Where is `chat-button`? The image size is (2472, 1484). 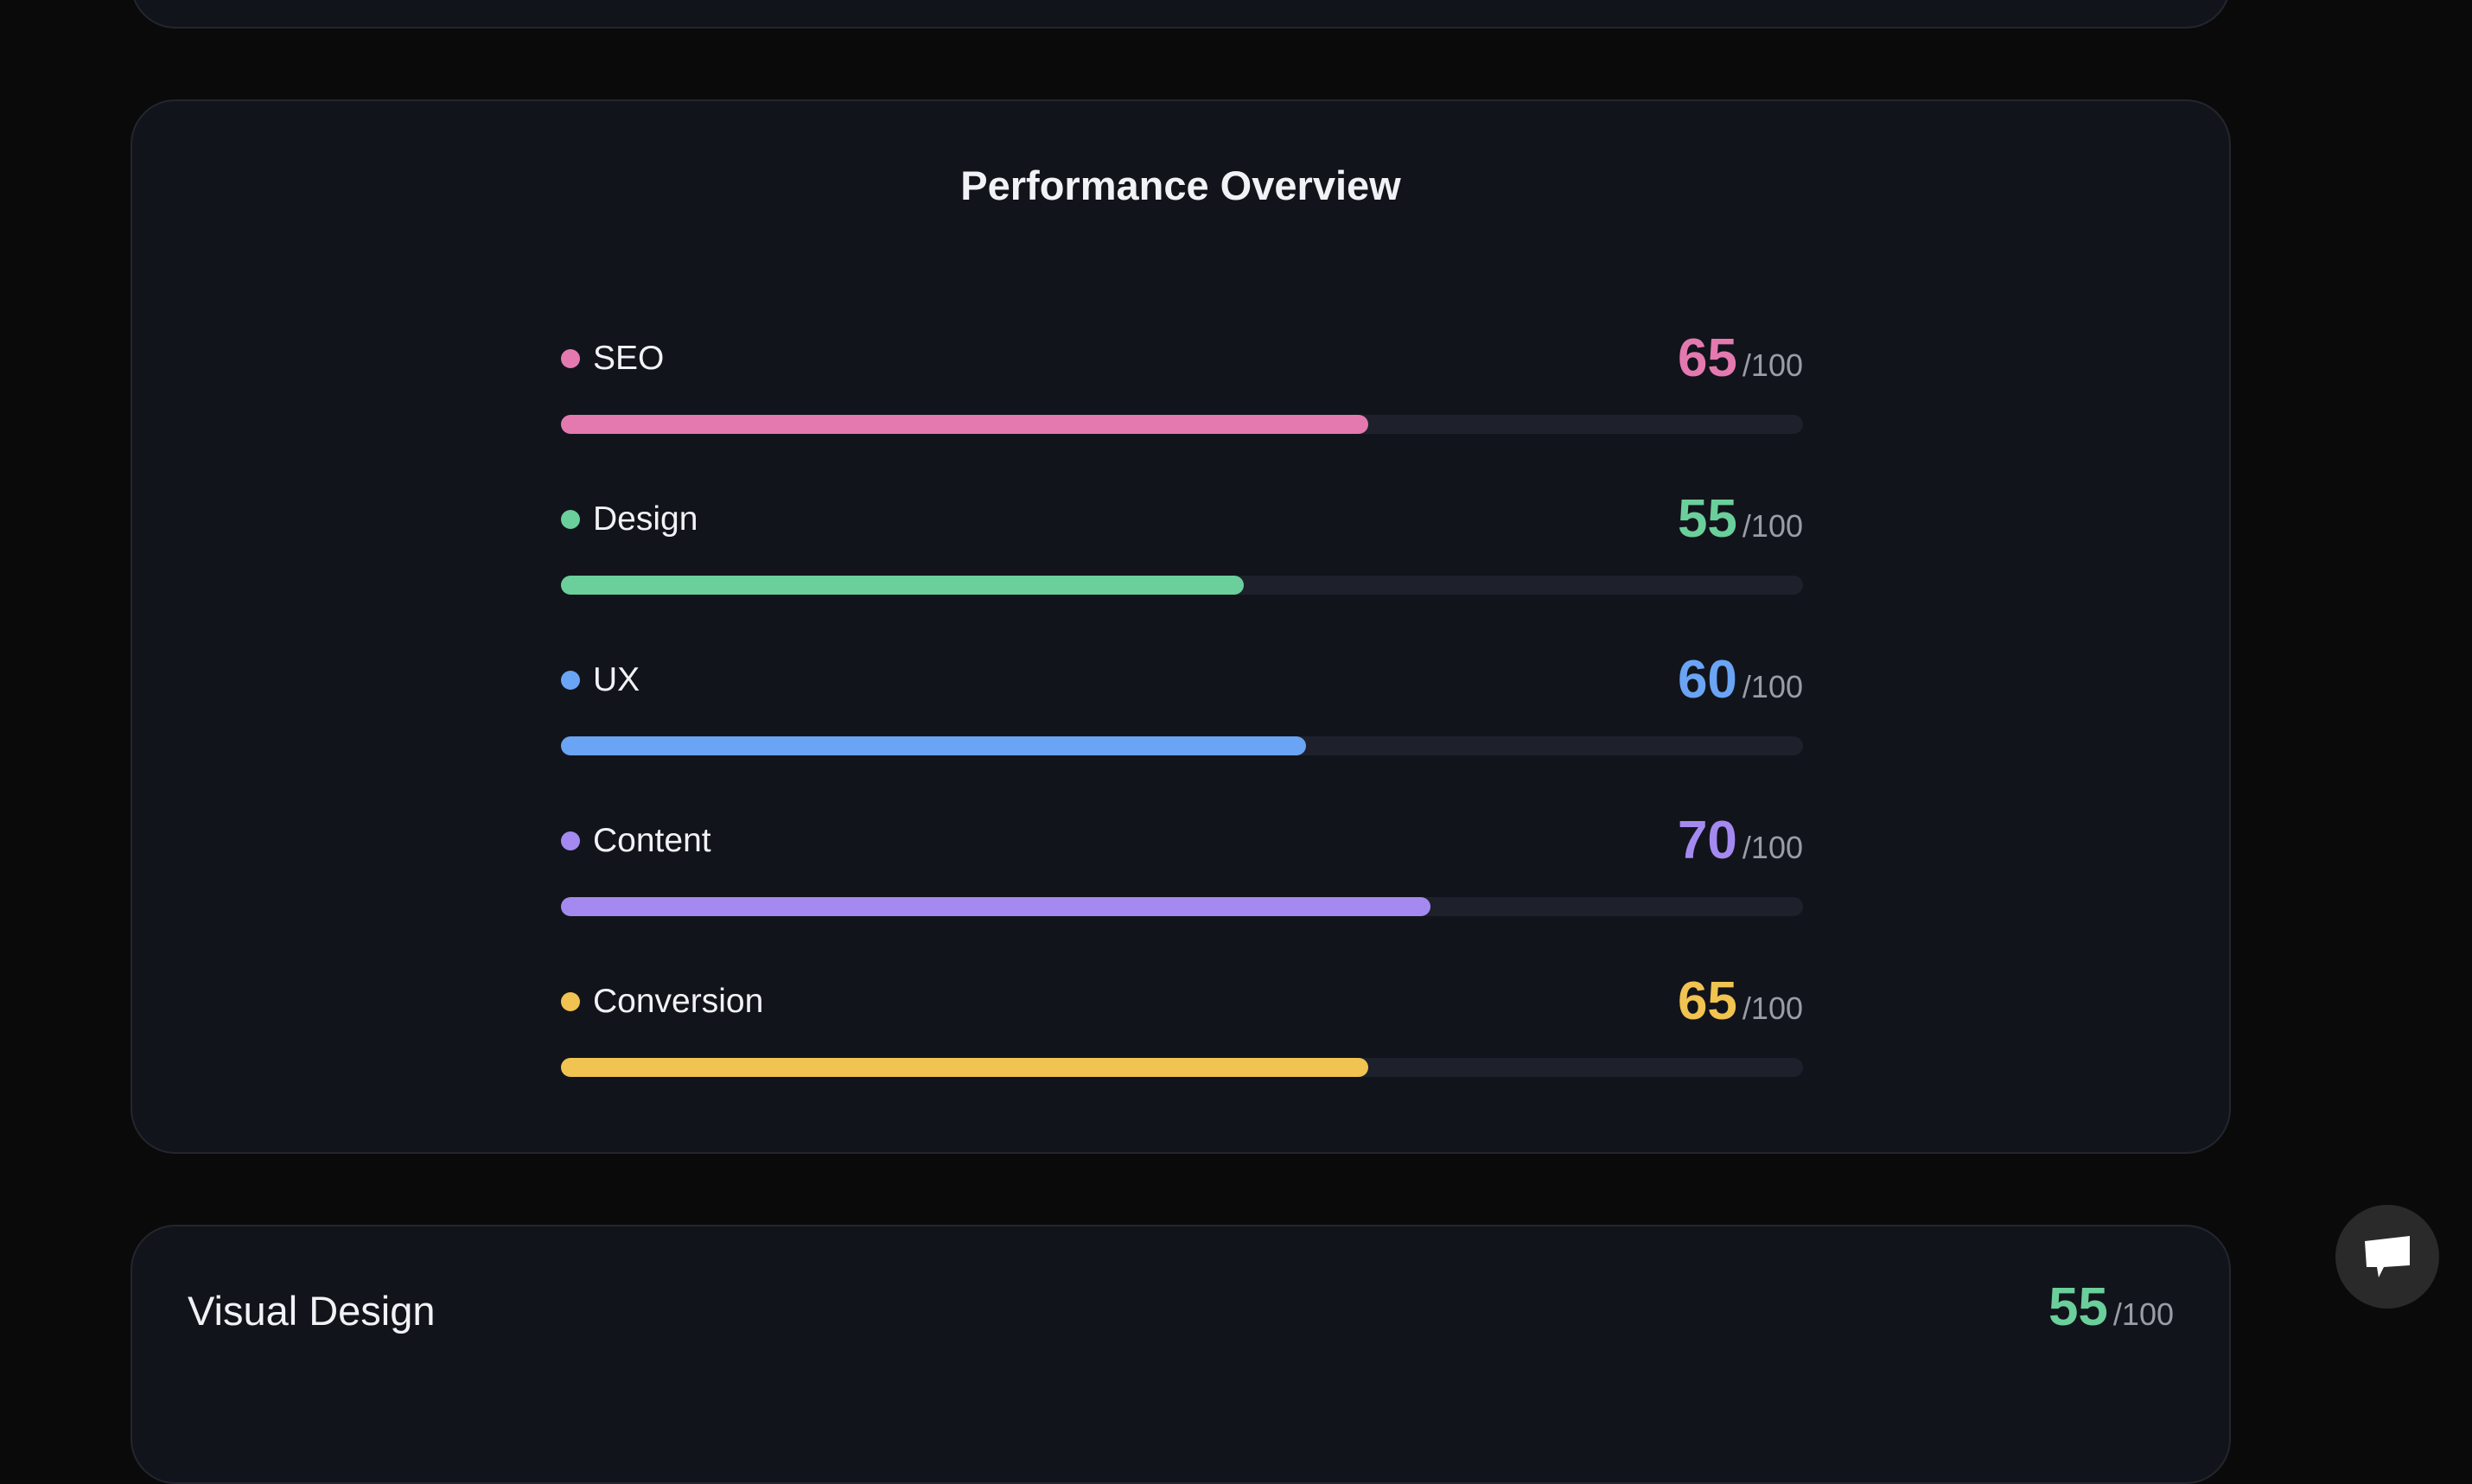
chat-button is located at coordinates (2387, 1257).